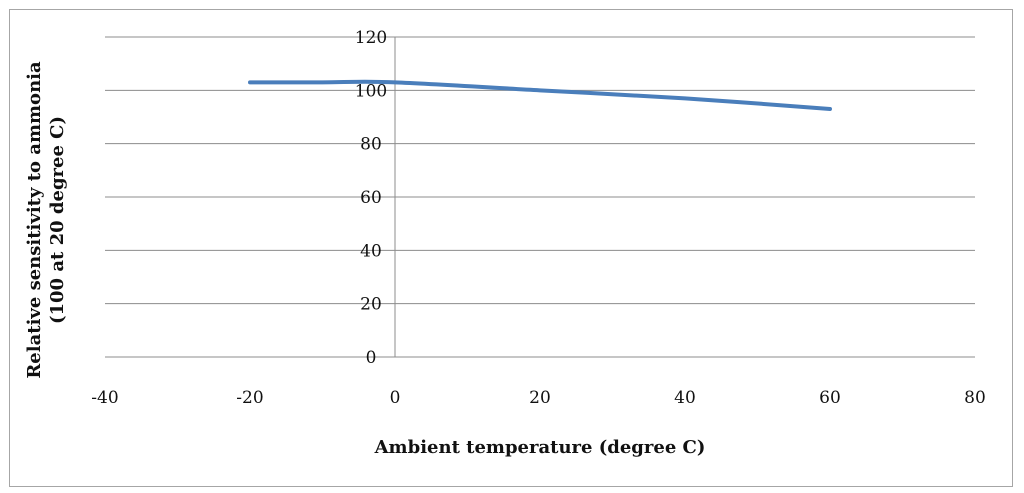  What do you see at coordinates (371, 198) in the screenshot?
I see `y-tick-label: 60` at bounding box center [371, 198].